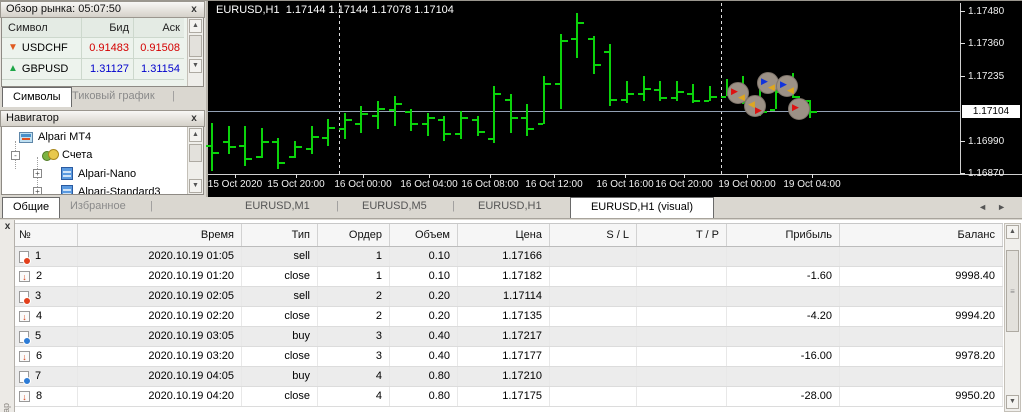  I want to click on collapse-icon: -, so click(15, 155).